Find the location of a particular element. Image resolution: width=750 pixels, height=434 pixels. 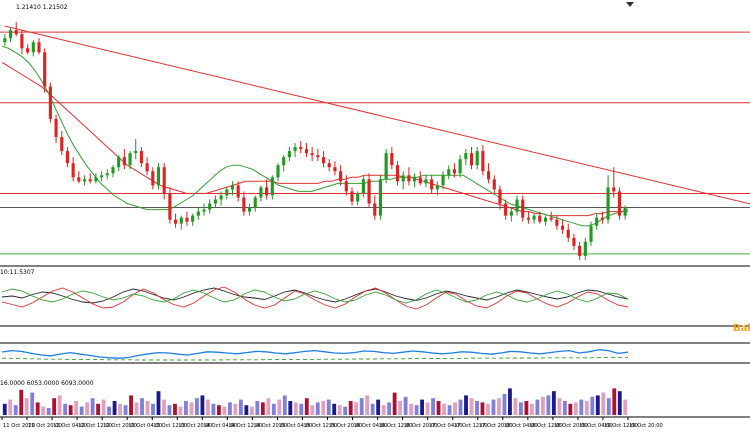

price-header: 1.21410 1.21502 is located at coordinates (42, 7).